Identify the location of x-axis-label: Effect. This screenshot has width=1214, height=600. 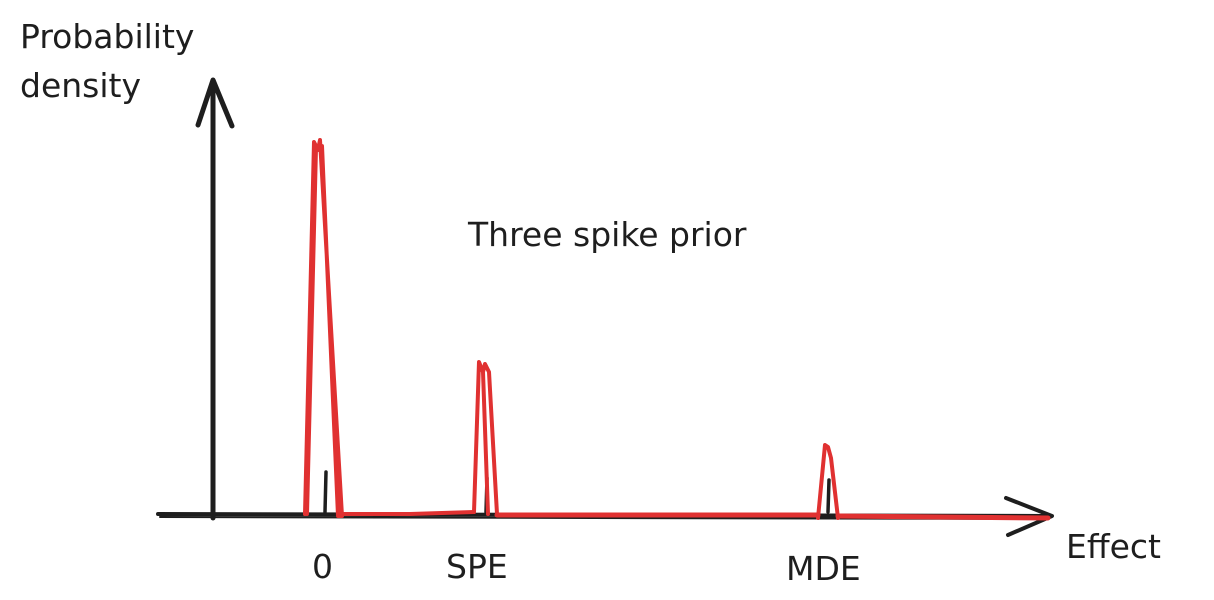
(1113, 546).